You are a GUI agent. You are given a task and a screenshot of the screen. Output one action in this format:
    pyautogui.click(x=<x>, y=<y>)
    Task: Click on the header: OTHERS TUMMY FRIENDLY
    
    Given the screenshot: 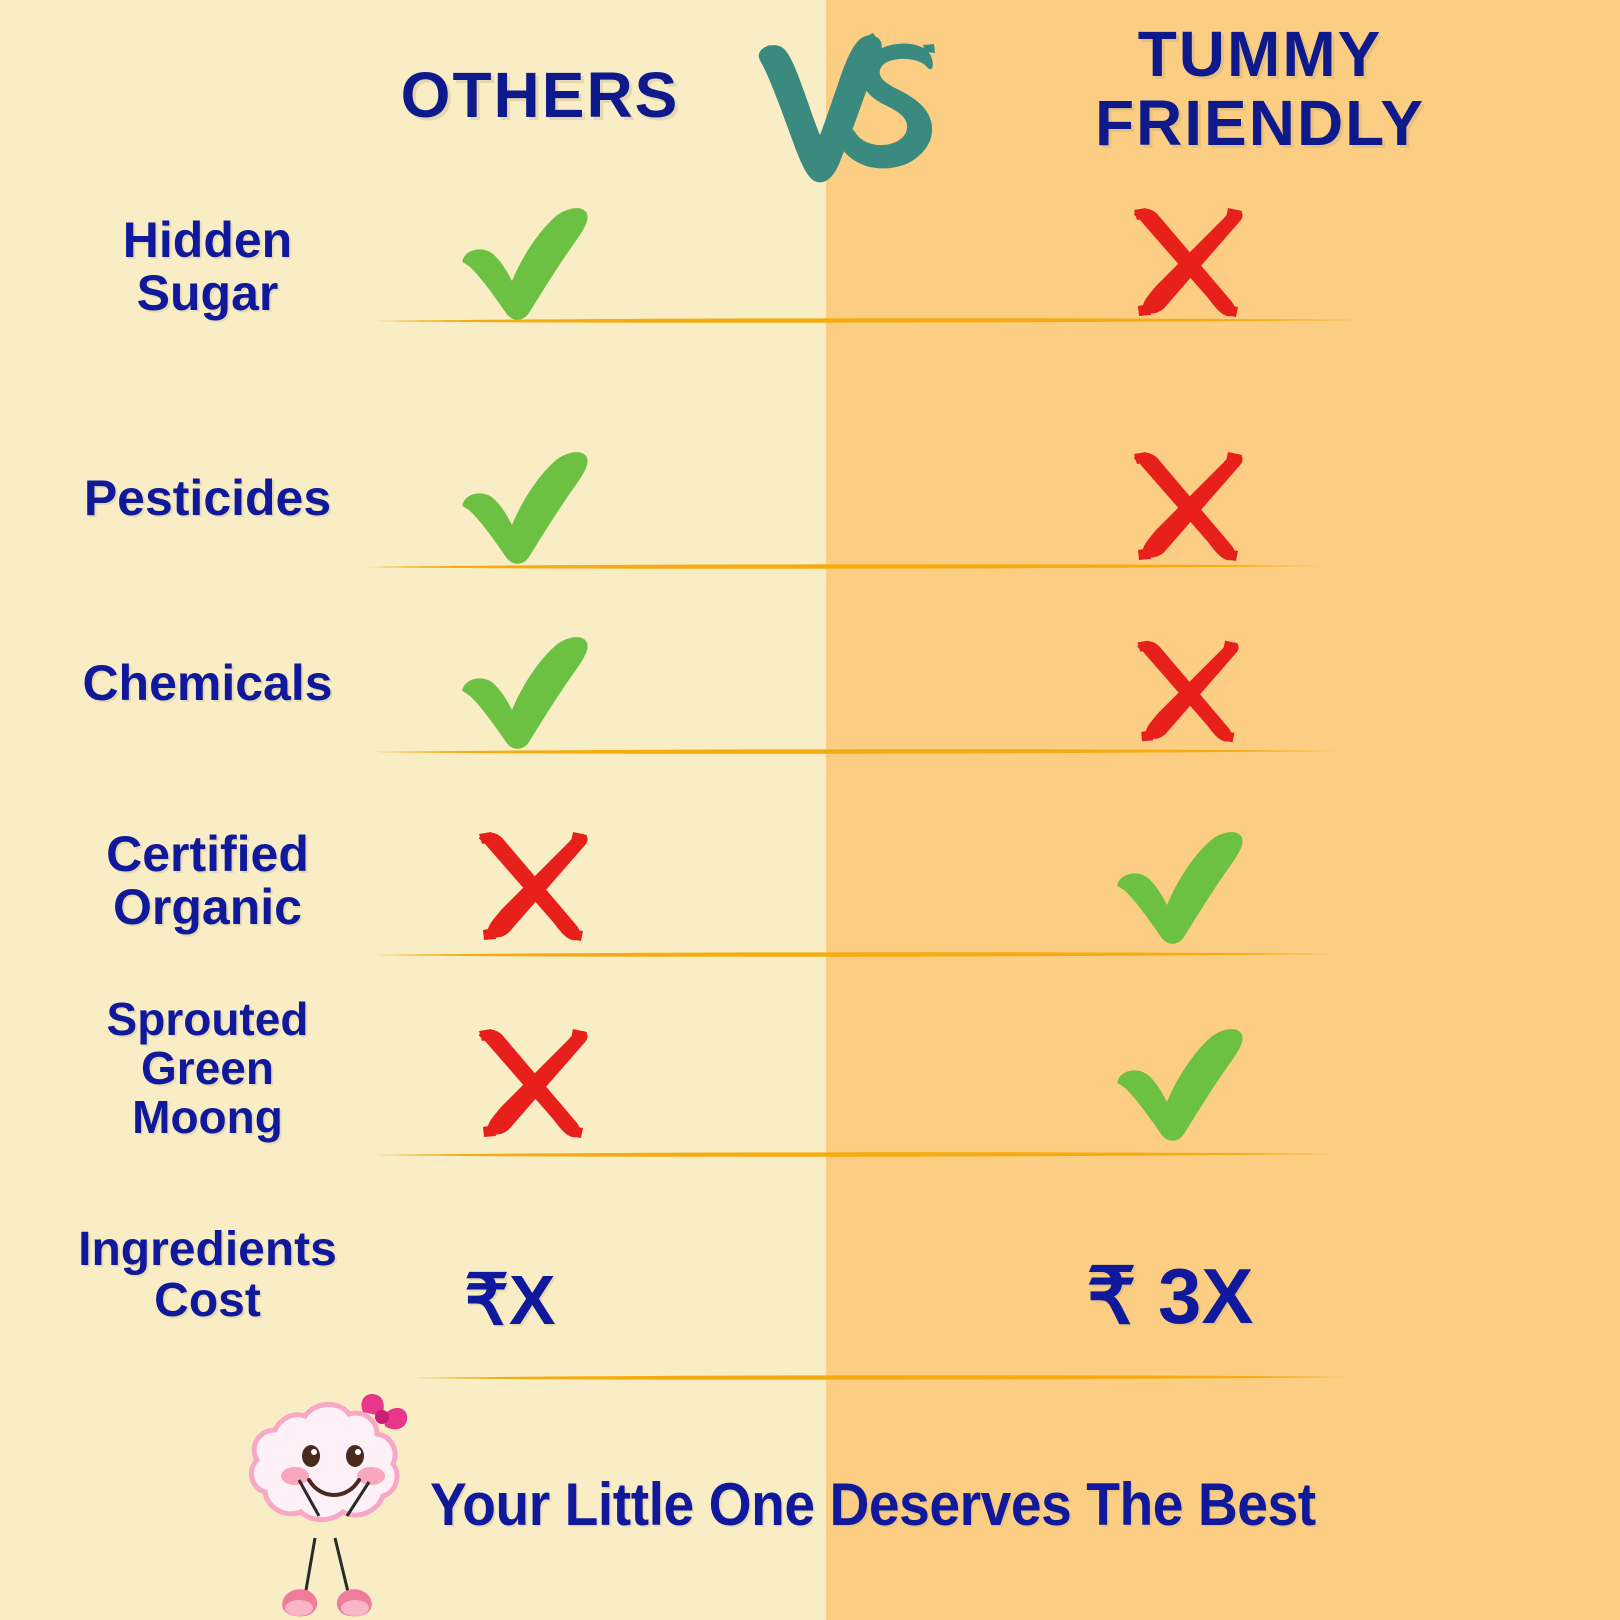 What is the action you would take?
    pyautogui.click(x=810, y=97)
    